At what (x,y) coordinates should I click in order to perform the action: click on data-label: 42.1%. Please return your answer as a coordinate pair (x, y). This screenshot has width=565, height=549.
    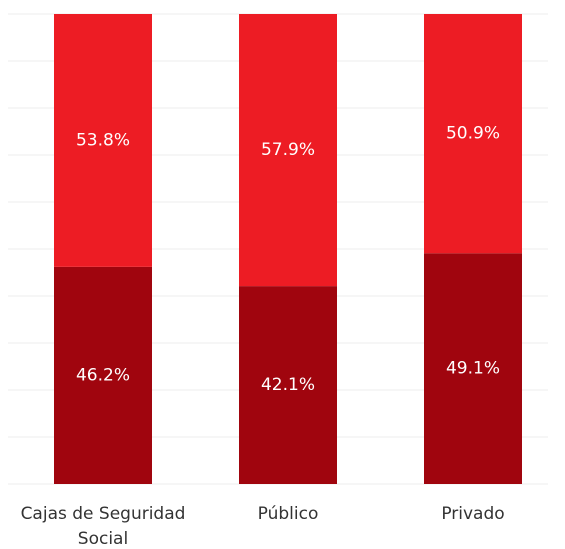
    Looking at the image, I should click on (288, 385).